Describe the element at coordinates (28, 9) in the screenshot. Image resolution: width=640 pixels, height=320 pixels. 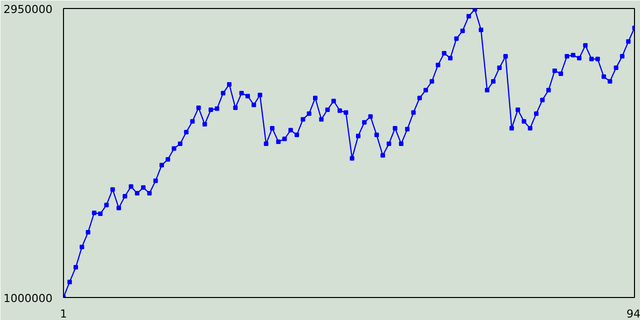
I see `y-tick-label: 2950000` at that location.